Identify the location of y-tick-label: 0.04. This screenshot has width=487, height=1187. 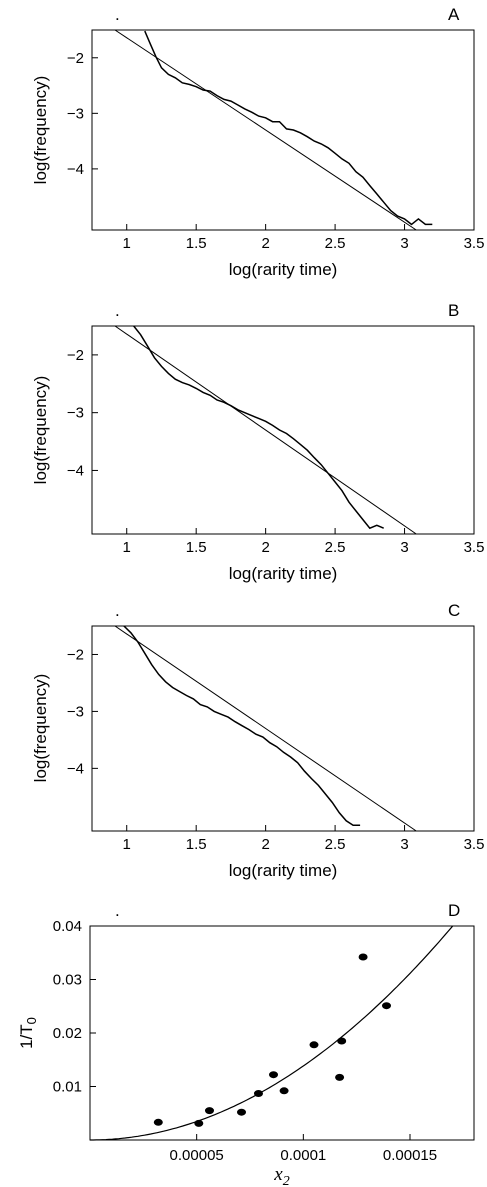
(67, 926).